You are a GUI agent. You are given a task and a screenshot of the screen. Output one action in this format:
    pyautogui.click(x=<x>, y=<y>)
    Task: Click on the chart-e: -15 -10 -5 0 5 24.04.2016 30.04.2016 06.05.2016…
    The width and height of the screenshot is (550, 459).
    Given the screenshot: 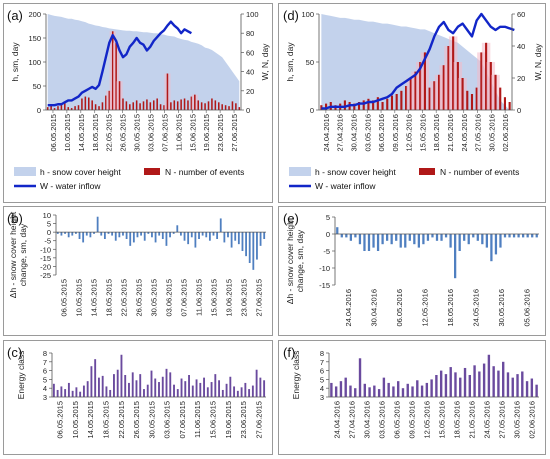 What is the action you would take?
    pyautogui.click(x=411, y=269)
    